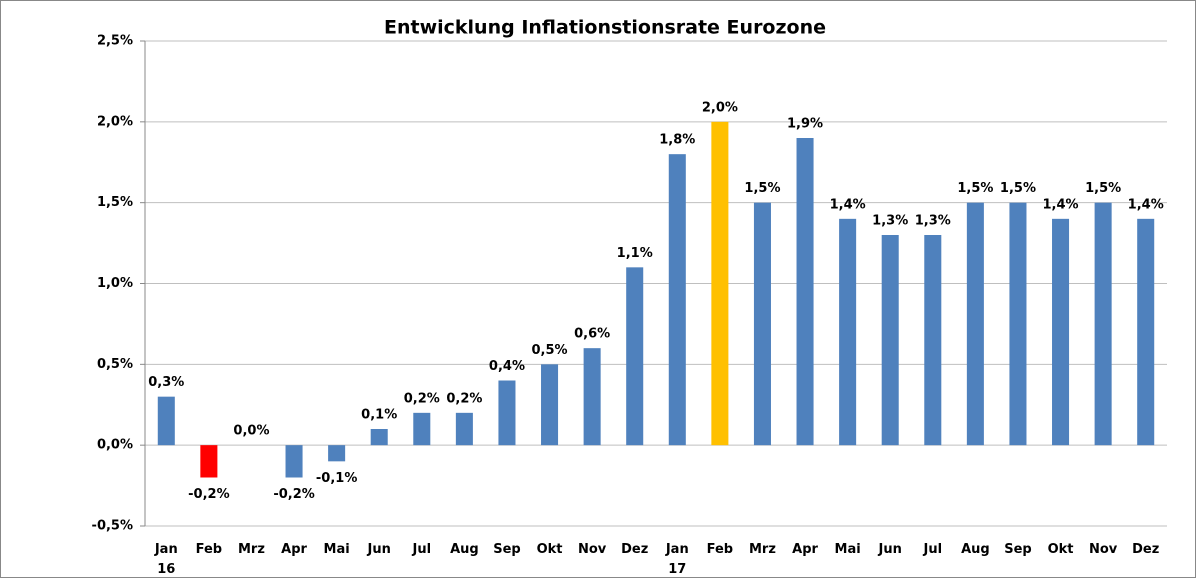 The image size is (1196, 578). Describe the element at coordinates (507, 366) in the screenshot. I see `data-label: 0,4%` at that location.